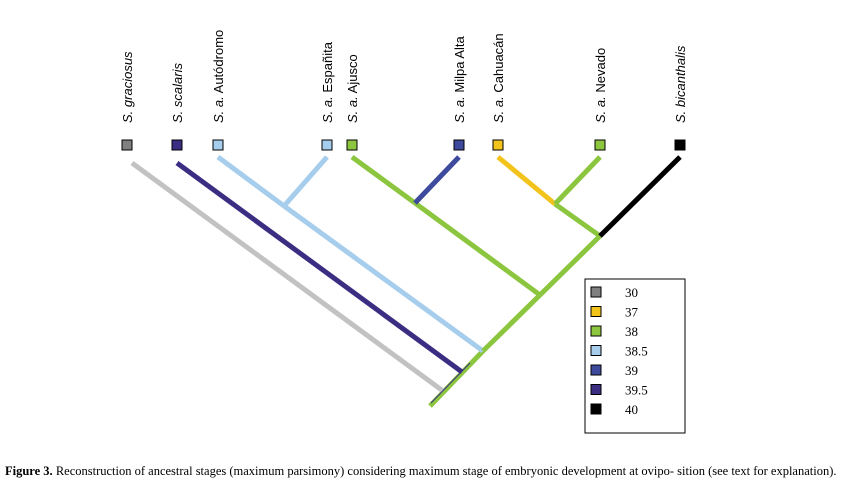 The image size is (852, 502). Describe the element at coordinates (305, 181) in the screenshot. I see `branch-espanita` at that location.